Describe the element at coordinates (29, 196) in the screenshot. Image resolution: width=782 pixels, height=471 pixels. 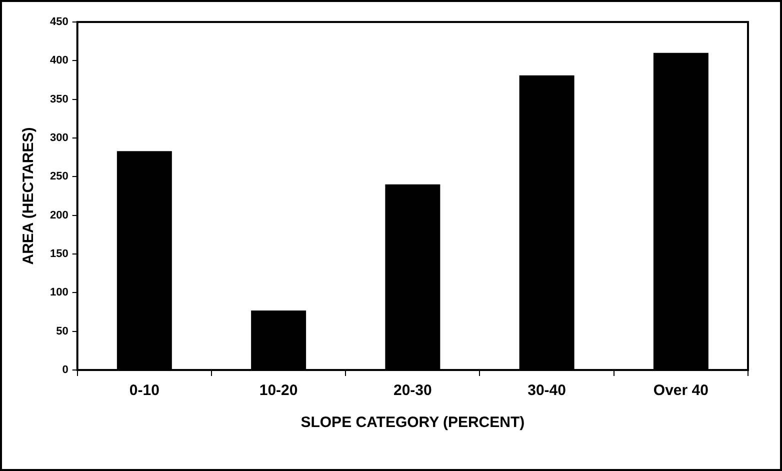
I see `y-axis-title: AREA (HECTARES)` at that location.